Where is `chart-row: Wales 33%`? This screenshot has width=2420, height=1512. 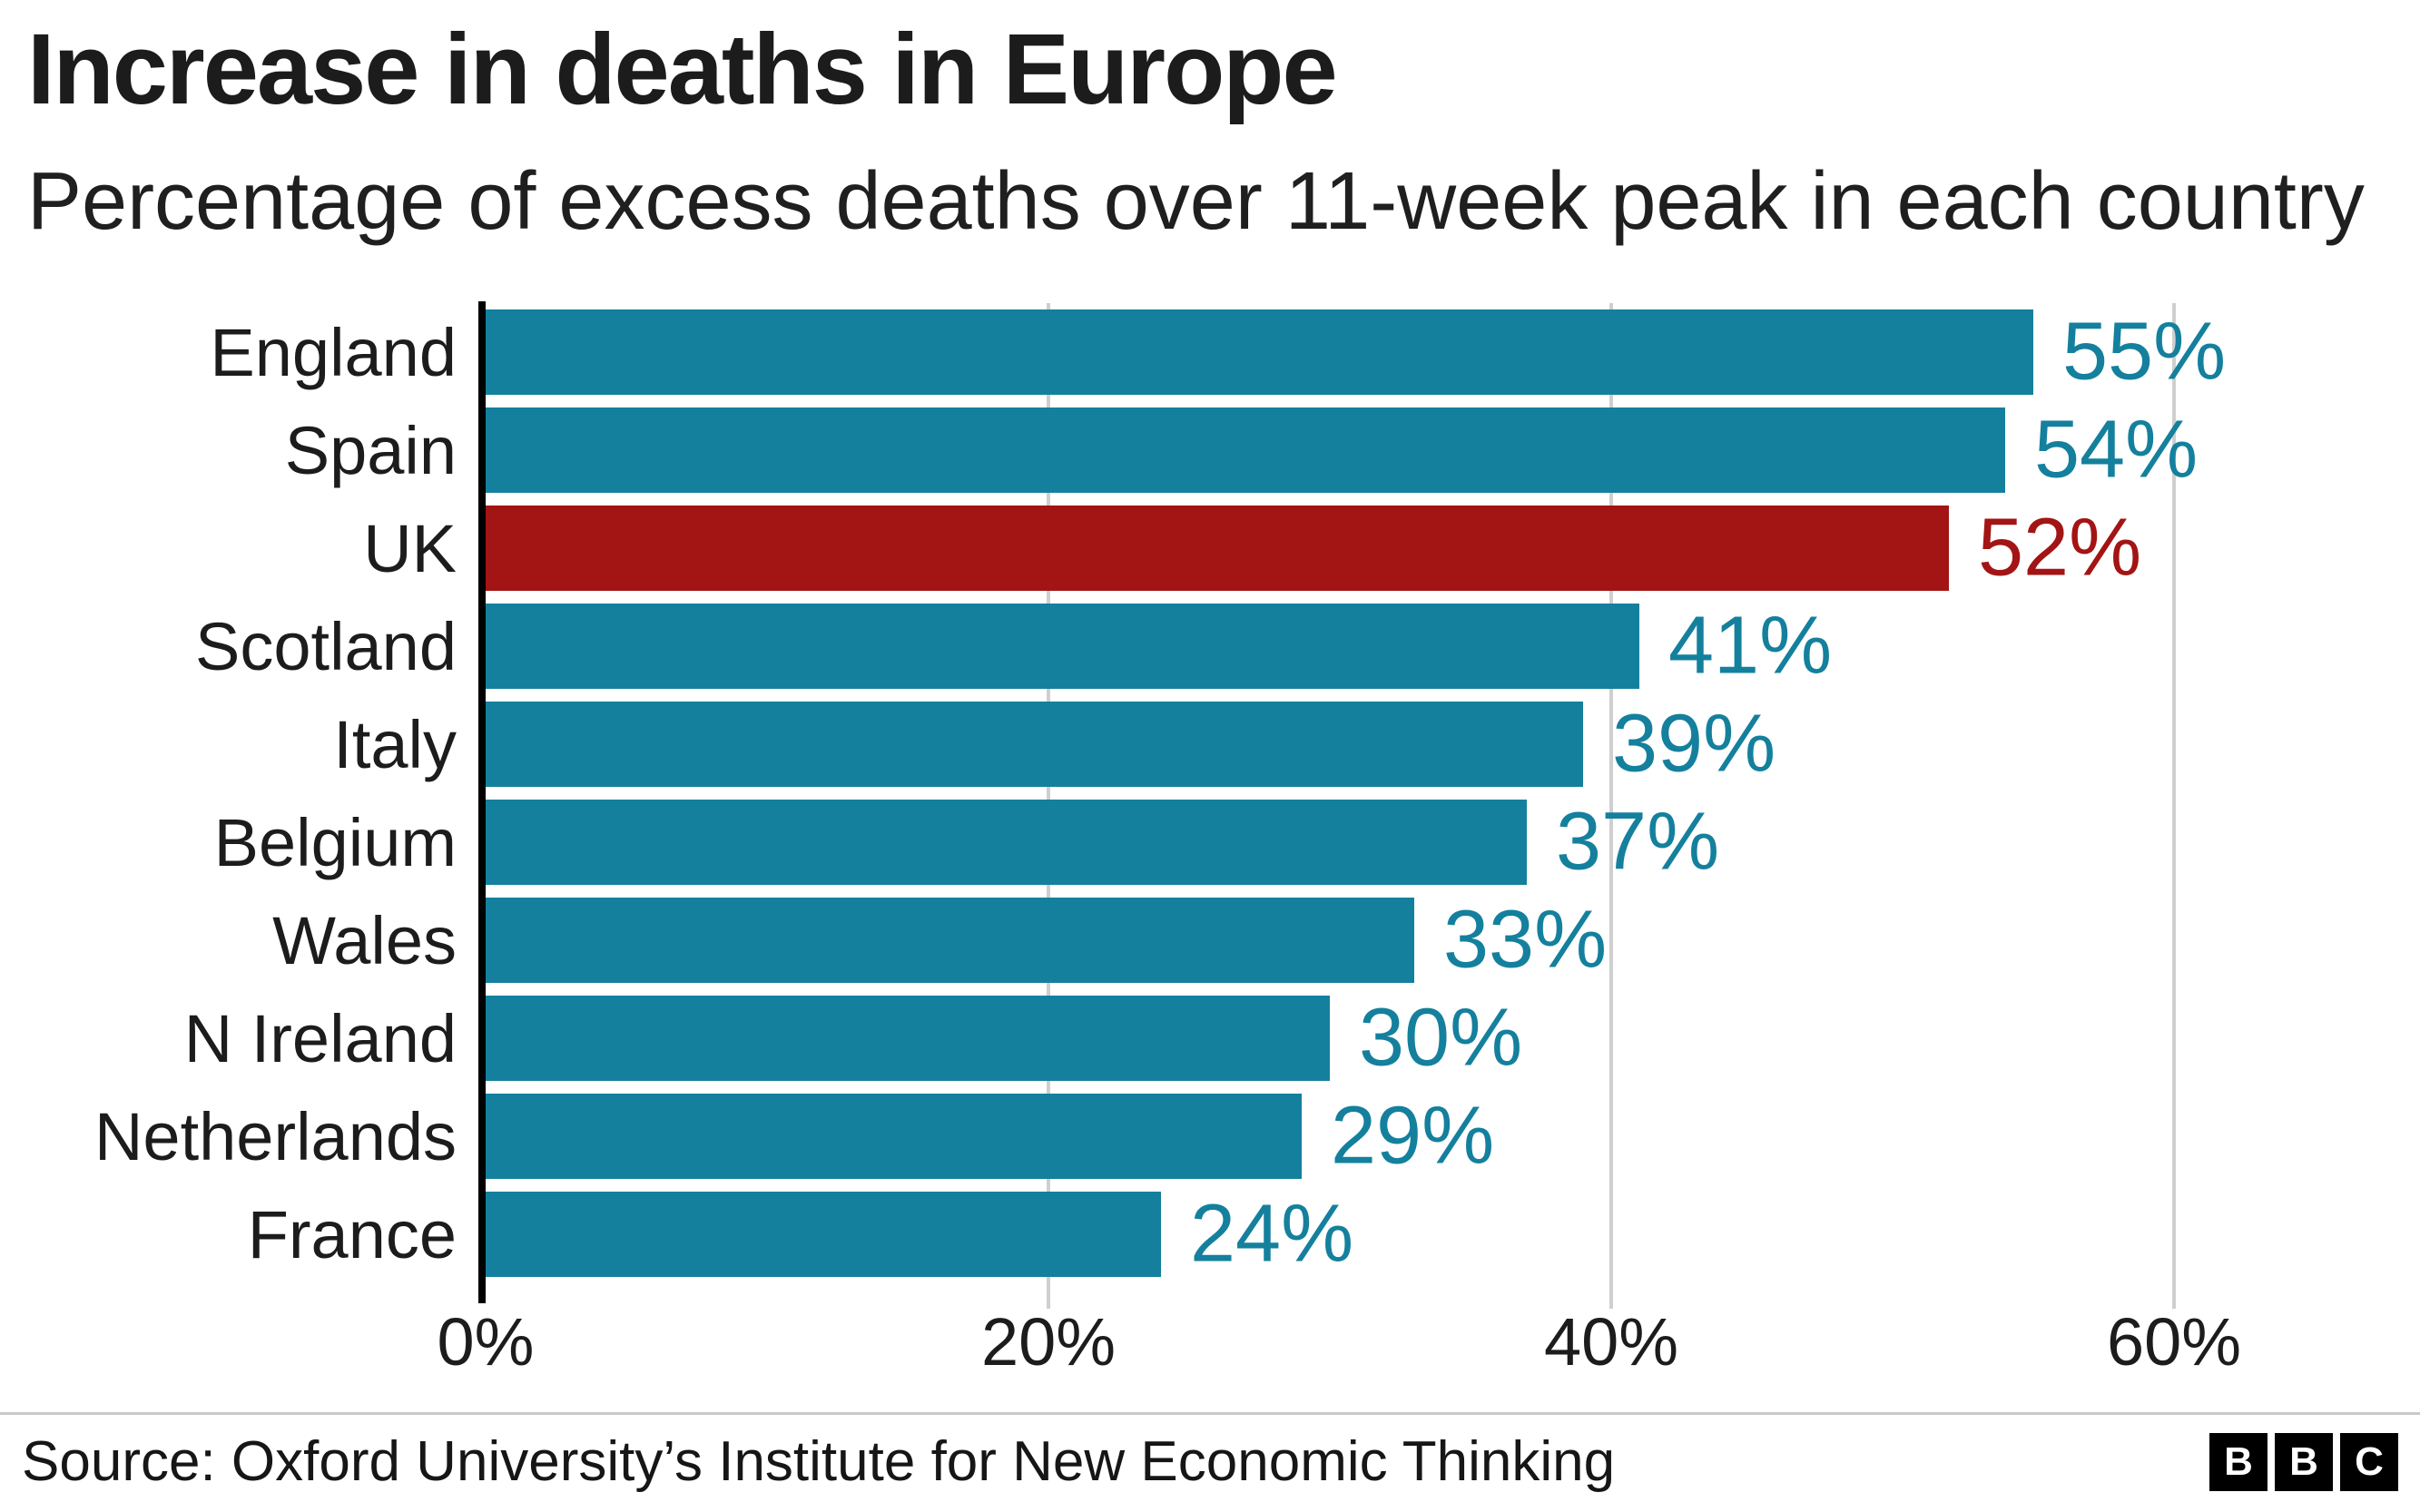 chart-row: Wales 33% is located at coordinates (1185, 940).